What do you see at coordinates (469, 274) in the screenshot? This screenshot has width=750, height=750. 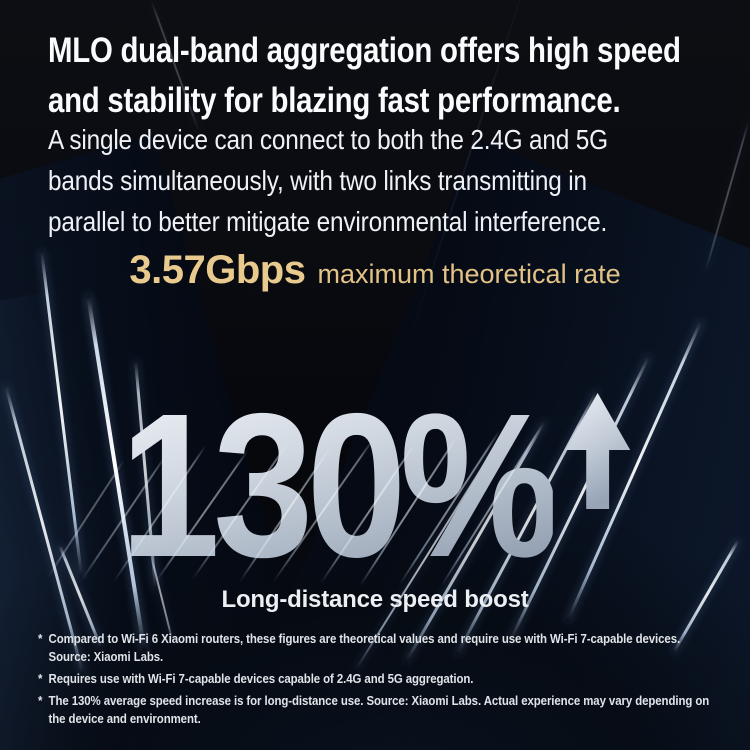 I see `rate-label: maximum theoretical rate` at bounding box center [469, 274].